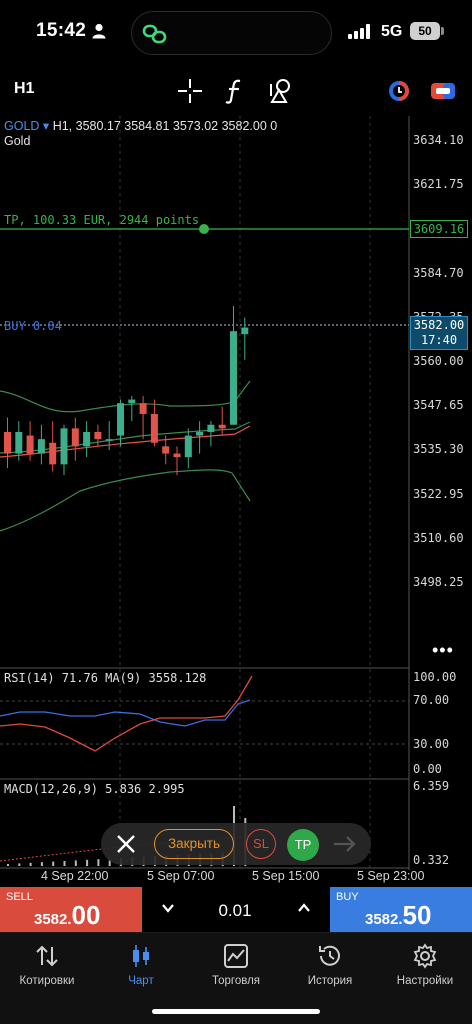 Image resolution: width=472 pixels, height=1024 pixels. Describe the element at coordinates (438, 449) in the screenshot. I see `price-axis-label: 3535.30` at that location.